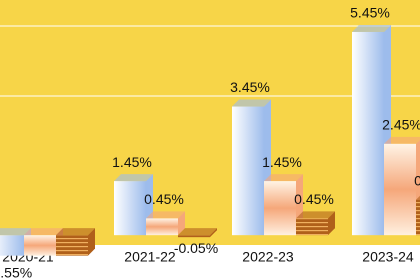 This screenshot has width=420, height=280. Describe the element at coordinates (417, 180) in the screenshot. I see `value-label: 0.95%` at that location.